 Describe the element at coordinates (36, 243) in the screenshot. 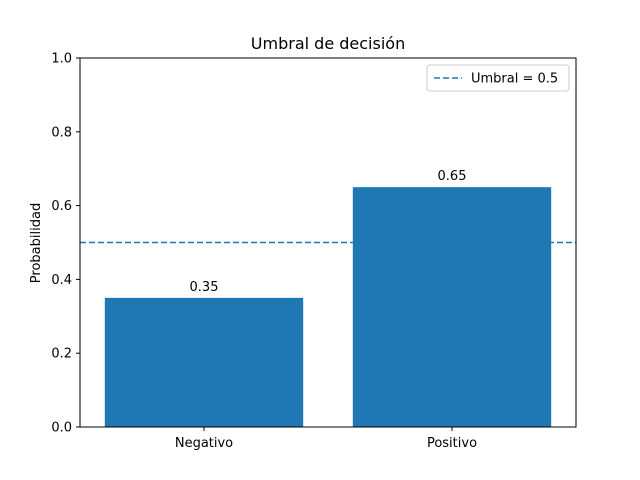

I see `y-axis-label: Probabilidad` at that location.